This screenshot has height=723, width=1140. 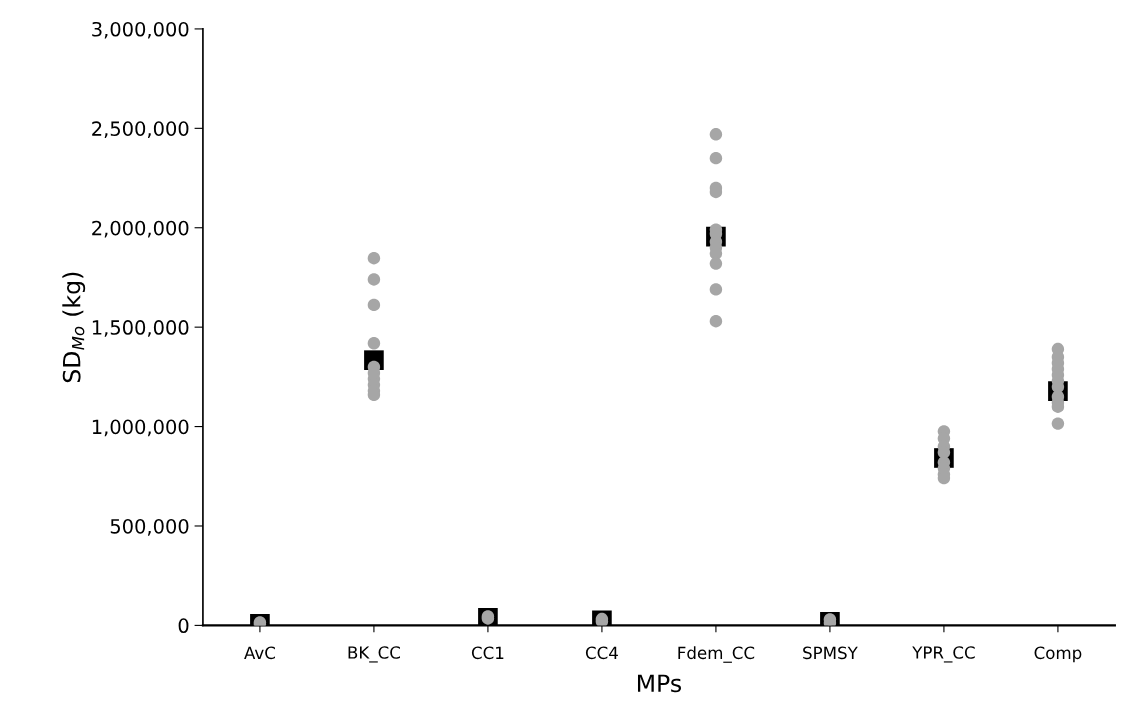 I want to click on x-axis-title: MPs, so click(x=659, y=683).